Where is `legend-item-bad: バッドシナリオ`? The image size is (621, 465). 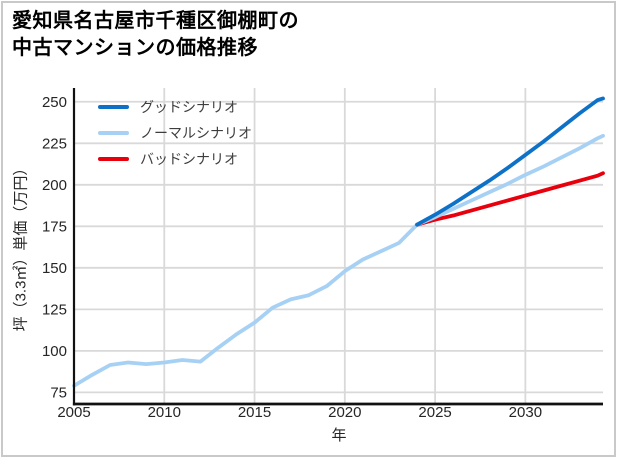
legend-item-bad: バッドシナリオ is located at coordinates (175, 159).